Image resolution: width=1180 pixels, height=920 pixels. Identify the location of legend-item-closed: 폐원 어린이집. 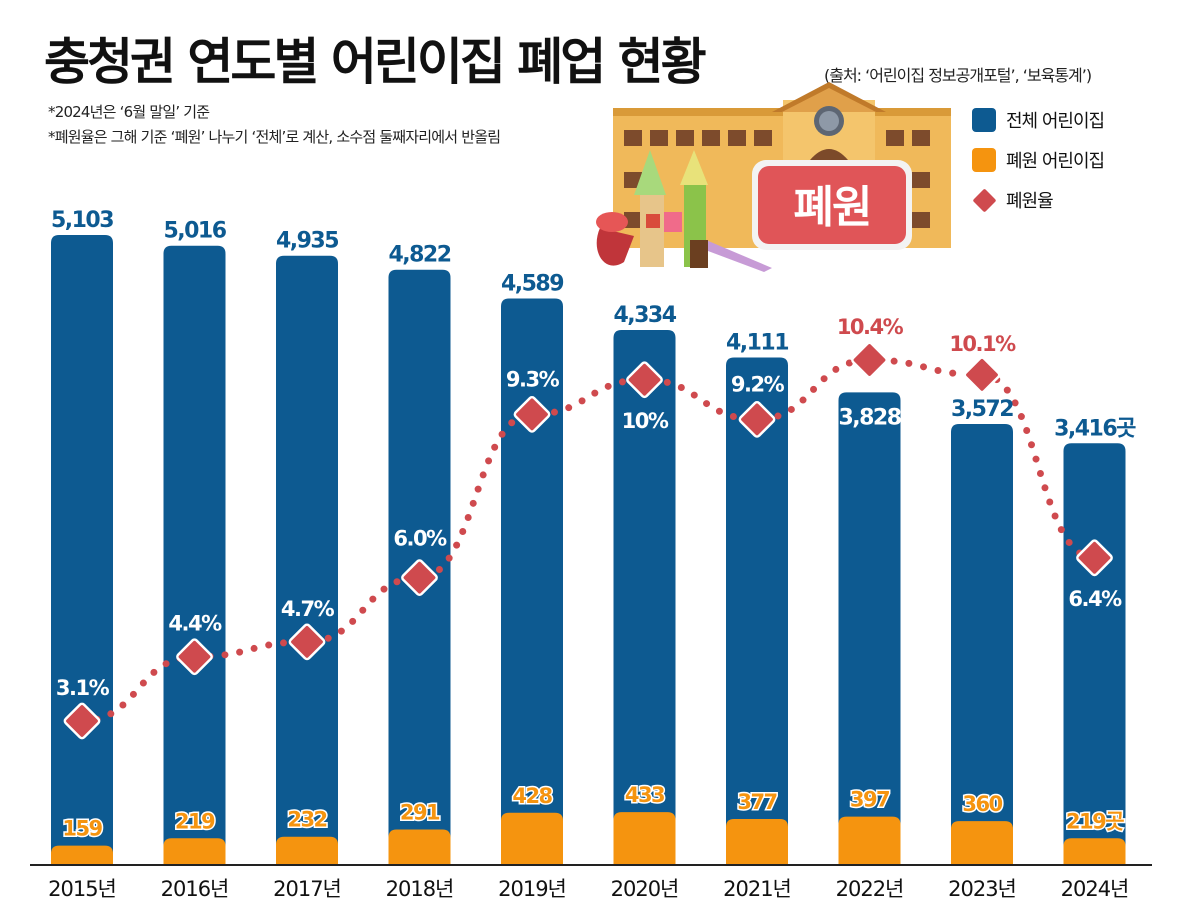
(1038, 160).